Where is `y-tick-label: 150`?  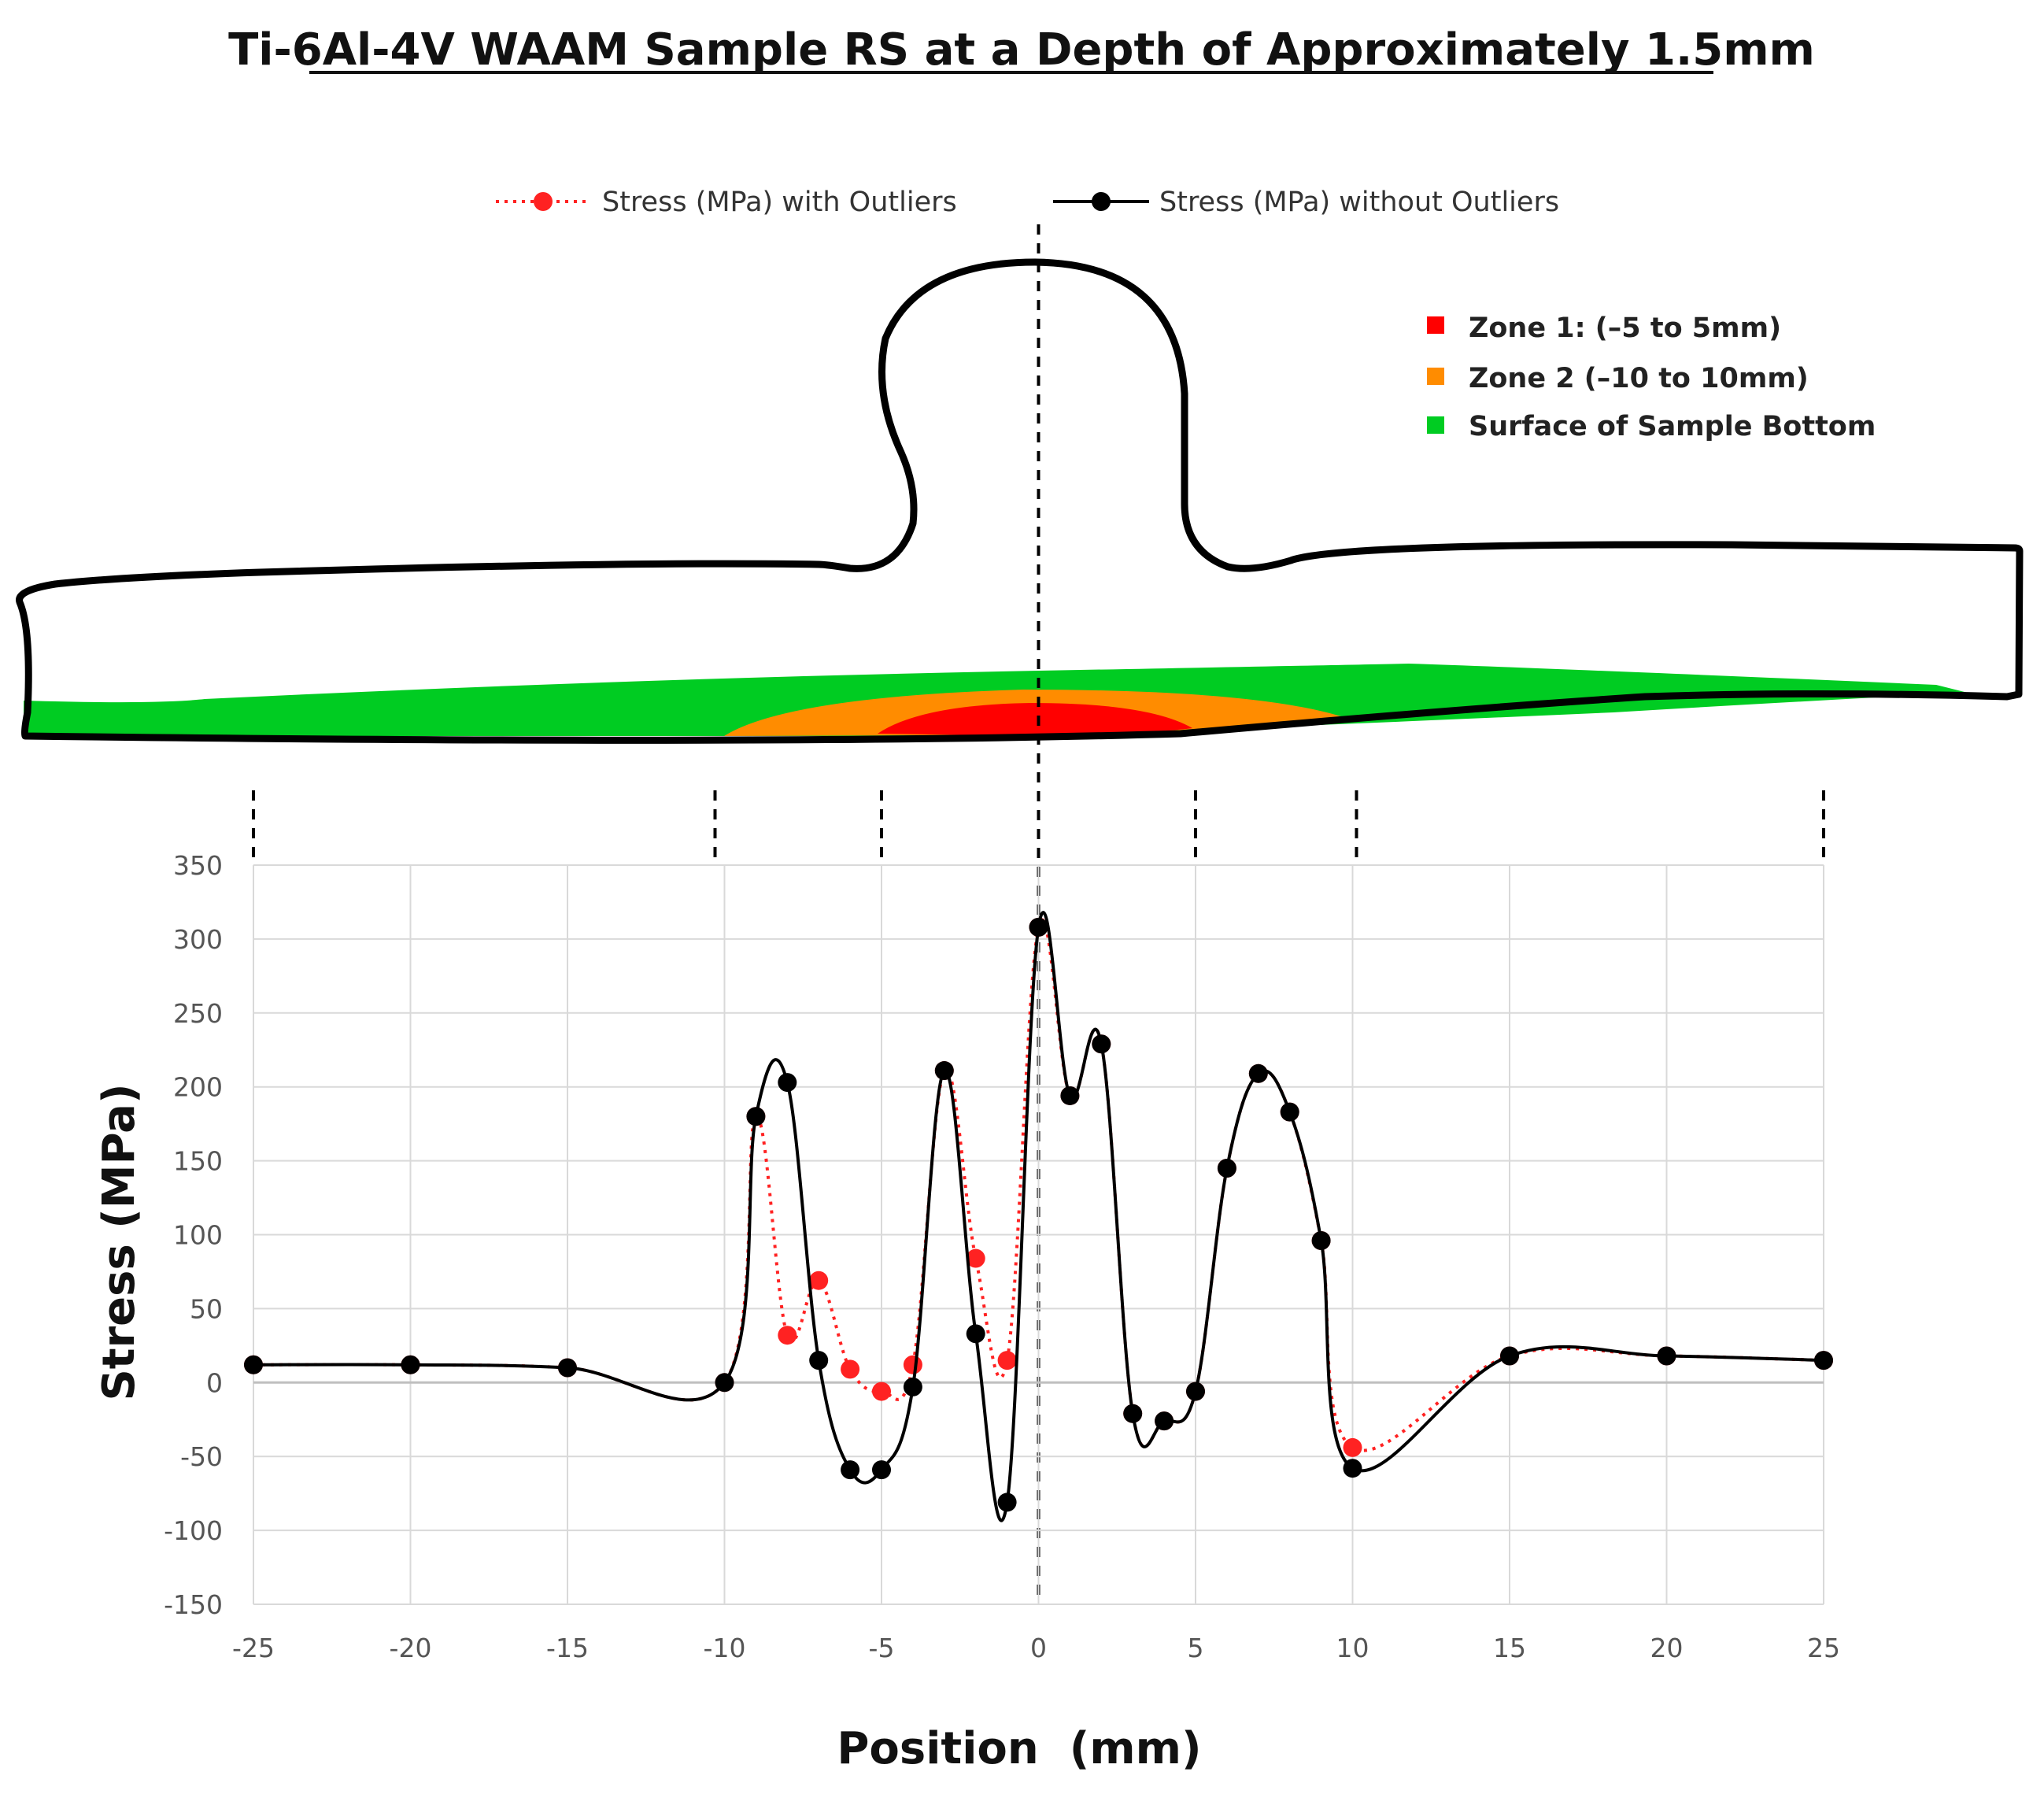
y-tick-label: 150 is located at coordinates (198, 1161).